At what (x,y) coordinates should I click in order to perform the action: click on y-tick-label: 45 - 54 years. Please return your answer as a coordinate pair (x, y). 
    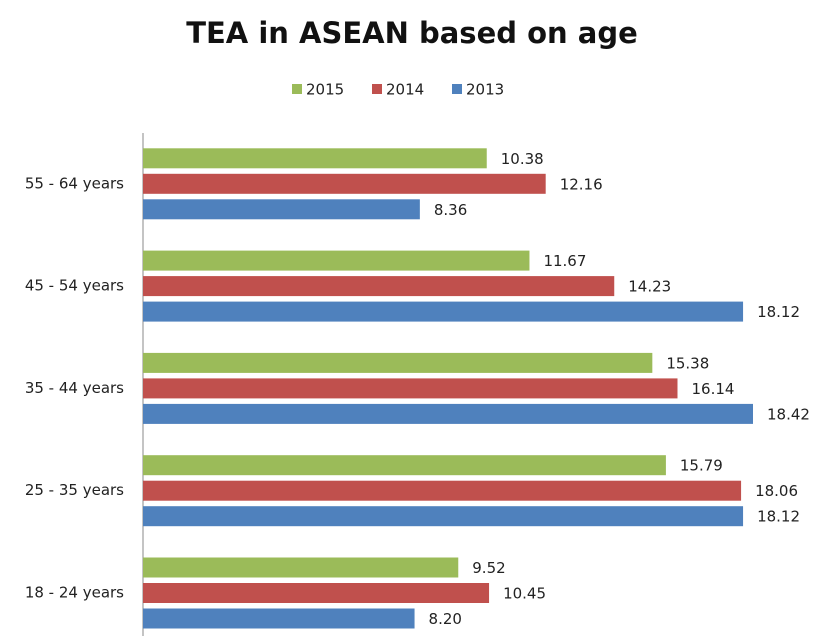
    Looking at the image, I should click on (74, 286).